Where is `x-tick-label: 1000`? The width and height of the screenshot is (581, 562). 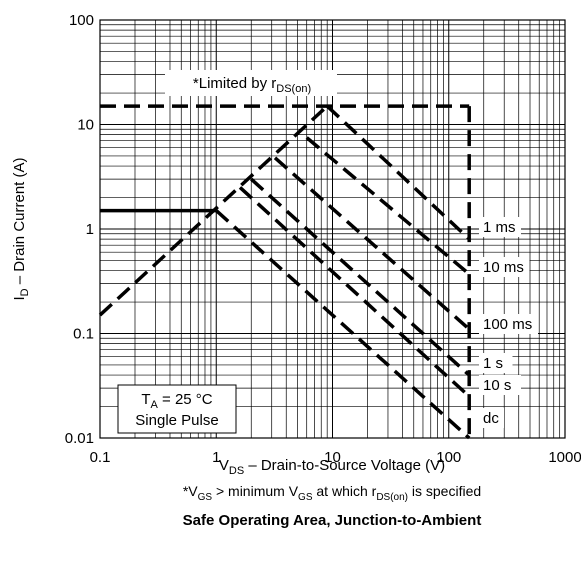 x-tick-label: 1000 is located at coordinates (564, 457).